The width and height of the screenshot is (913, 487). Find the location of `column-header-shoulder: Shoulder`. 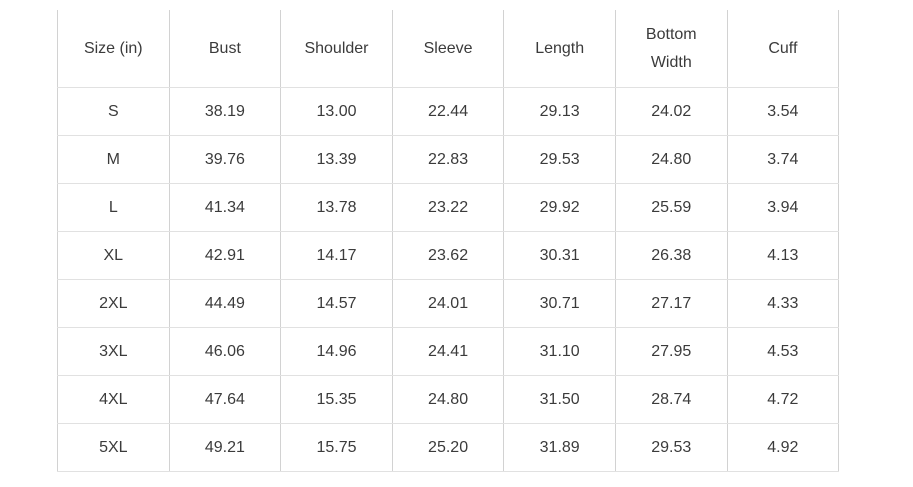

column-header-shoulder: Shoulder is located at coordinates (336, 49).